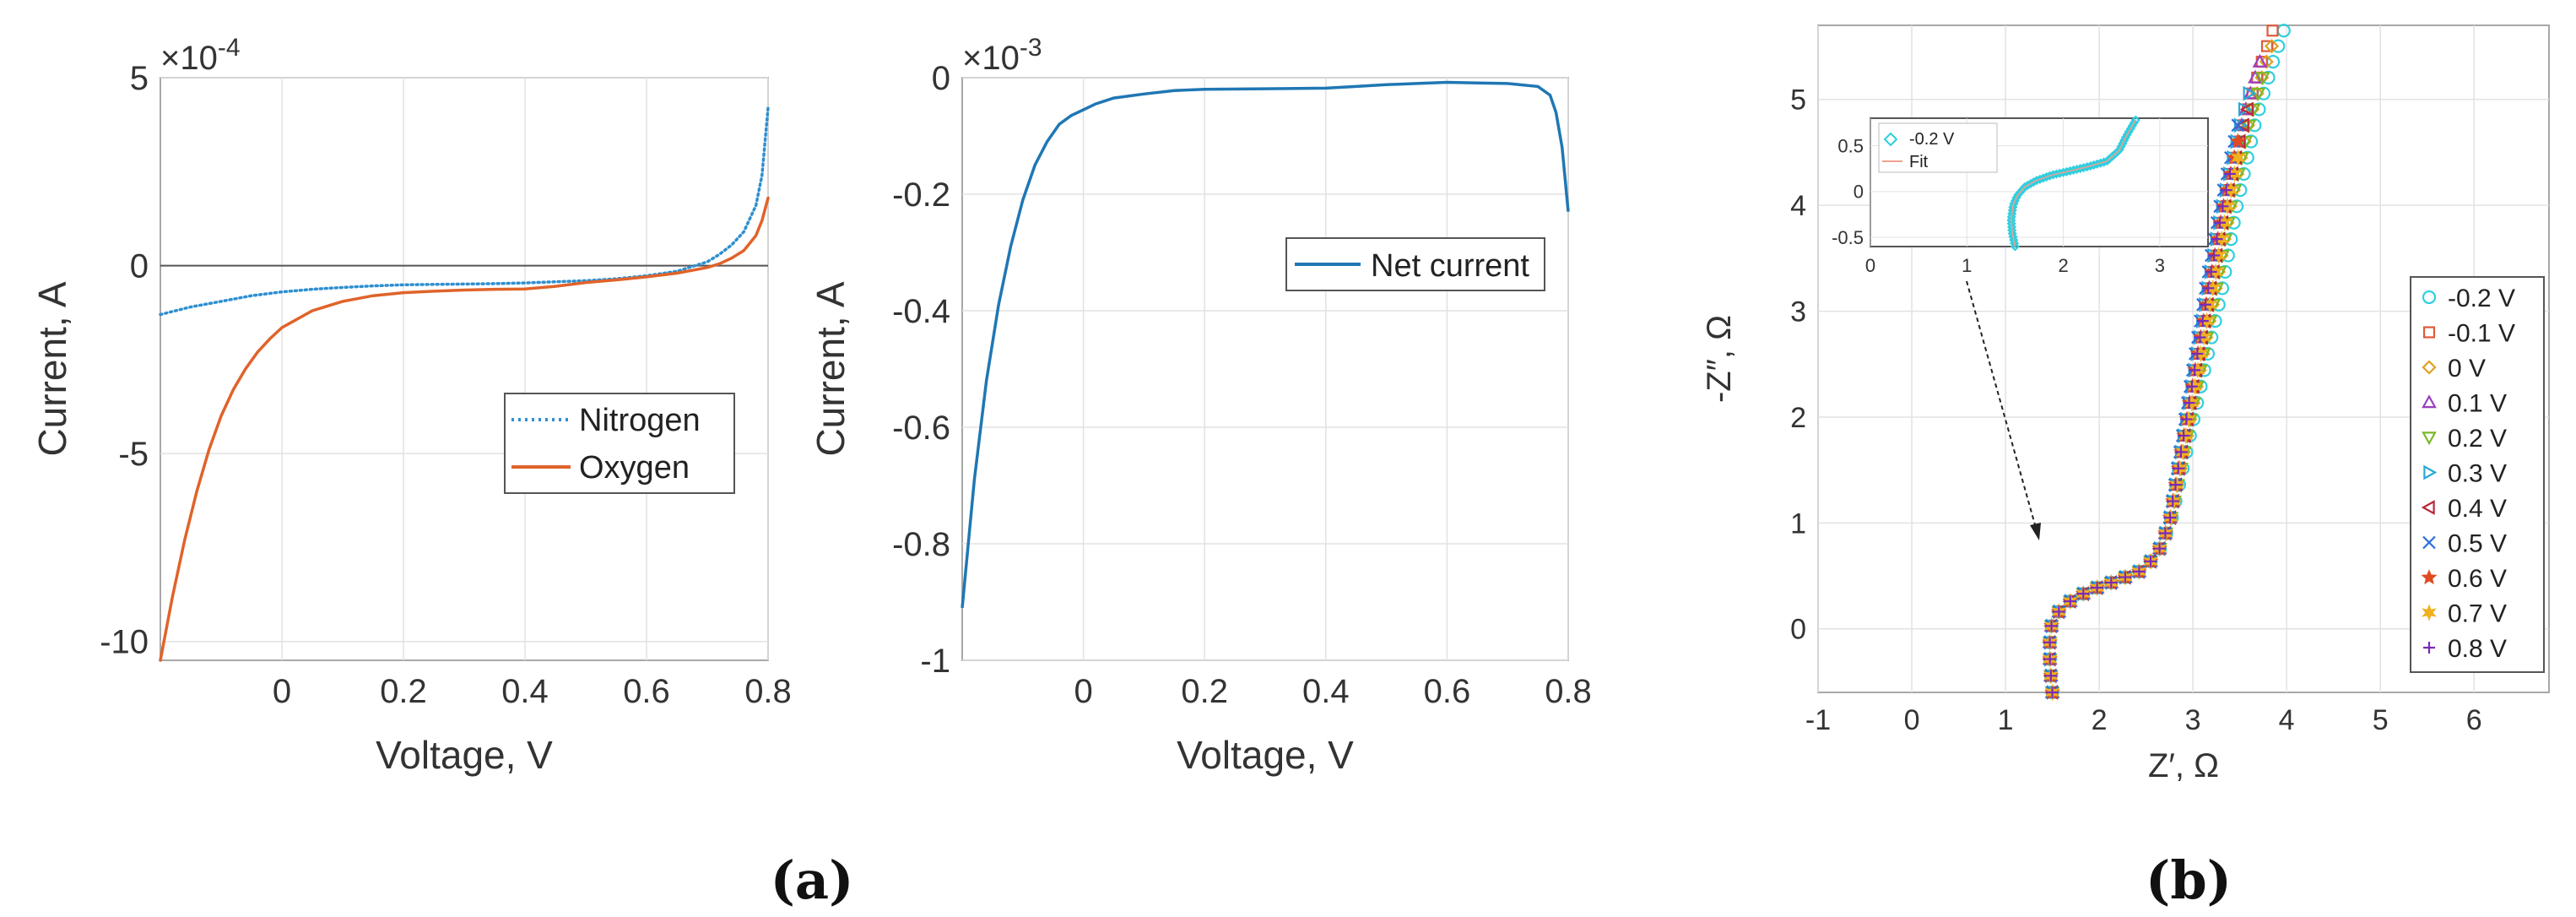 The width and height of the screenshot is (2576, 917). Describe the element at coordinates (464, 429) in the screenshot. I see `series-line-oxygen` at that location.